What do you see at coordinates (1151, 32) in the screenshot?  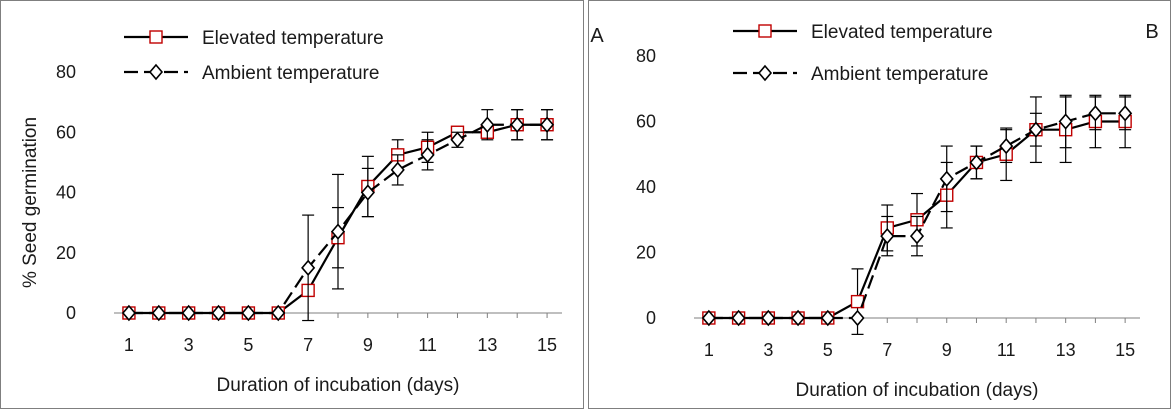 I see `panel-label: B` at bounding box center [1151, 32].